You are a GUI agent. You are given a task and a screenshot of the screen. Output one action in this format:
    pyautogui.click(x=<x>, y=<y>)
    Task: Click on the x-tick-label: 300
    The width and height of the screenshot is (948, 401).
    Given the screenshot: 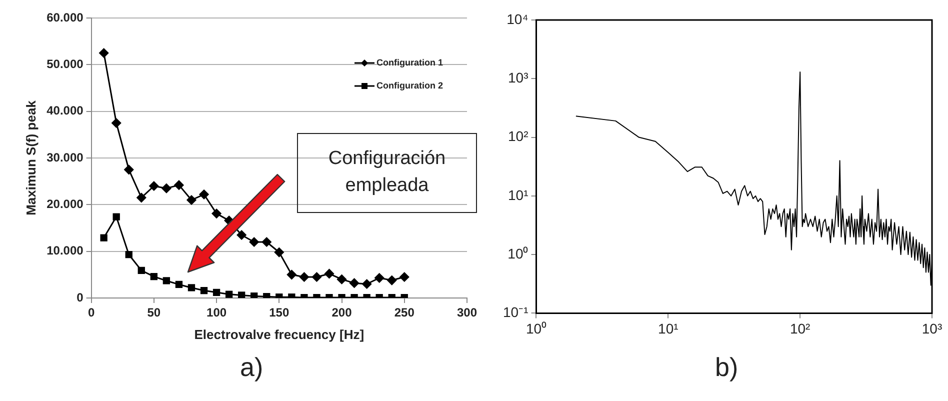 What is the action you would take?
    pyautogui.click(x=467, y=313)
    